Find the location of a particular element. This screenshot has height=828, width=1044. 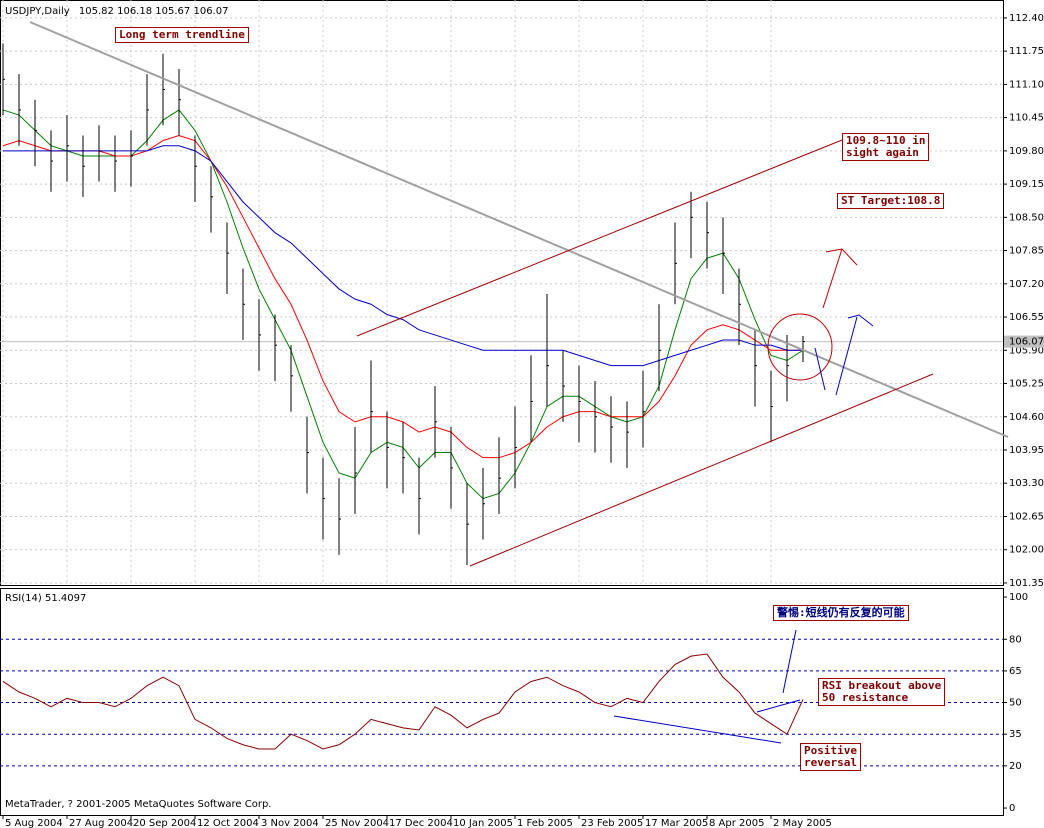

x-tick-label: 17 Dec 2004 is located at coordinates (421, 823).